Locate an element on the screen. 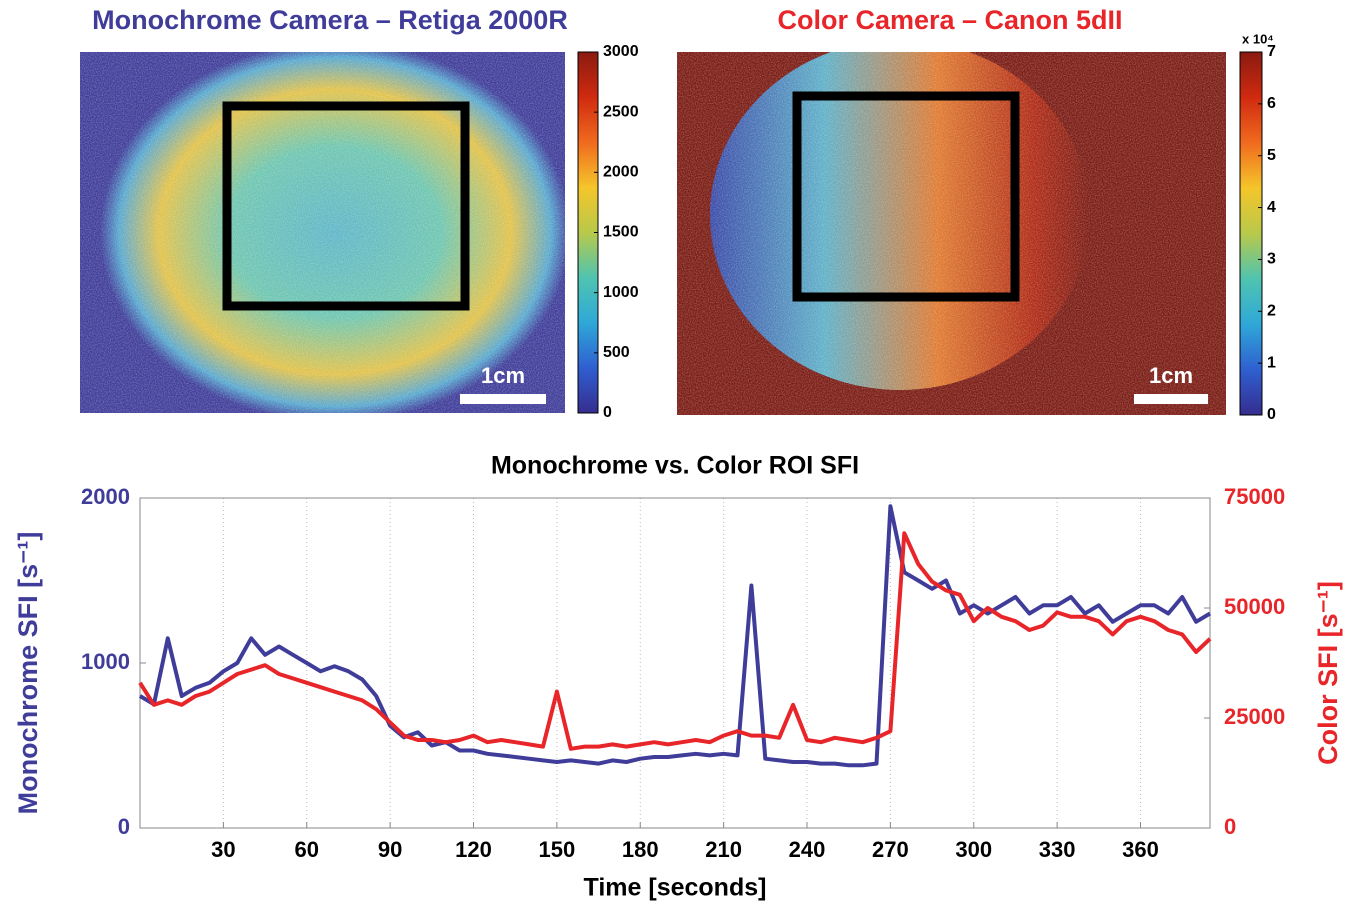 This screenshot has height=912, width=1358. monochrome-image is located at coordinates (322, 232).